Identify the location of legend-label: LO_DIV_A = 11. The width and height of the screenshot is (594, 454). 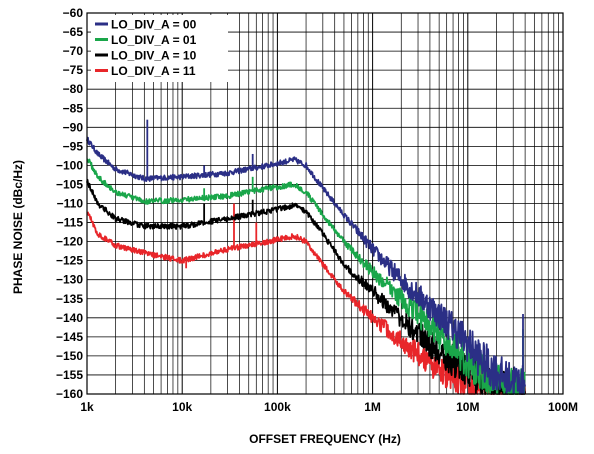
(153, 71).